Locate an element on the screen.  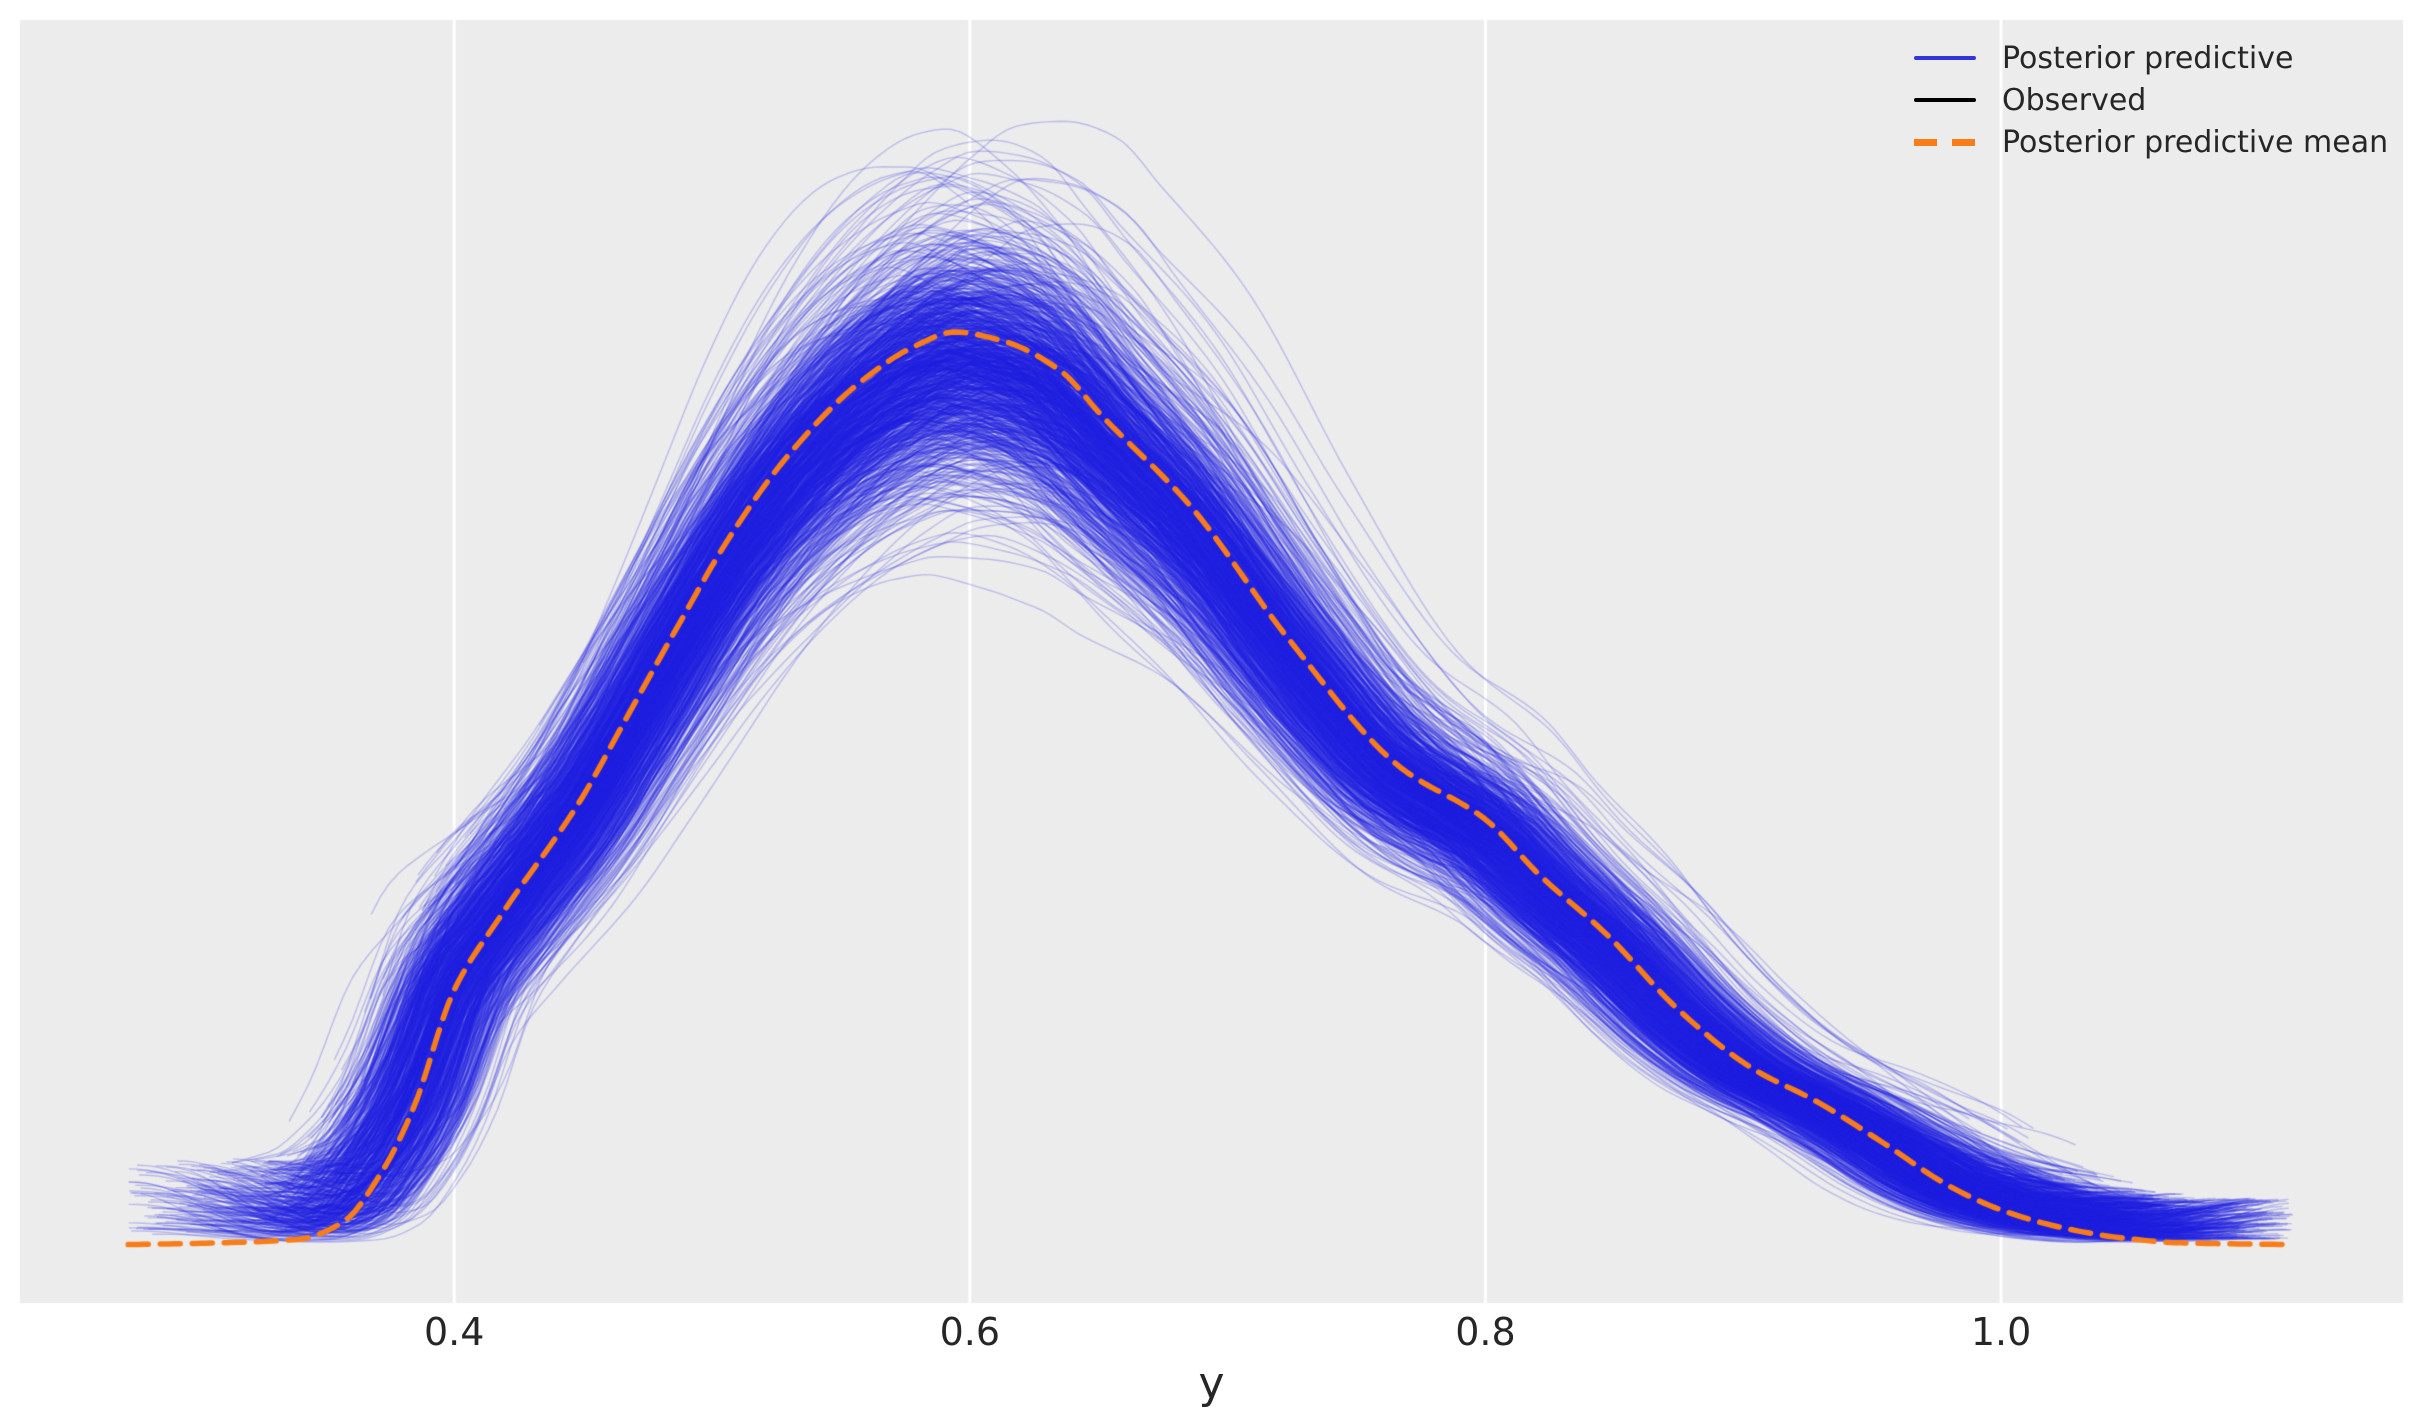
observed-line-swatch is located at coordinates (1945, 100).